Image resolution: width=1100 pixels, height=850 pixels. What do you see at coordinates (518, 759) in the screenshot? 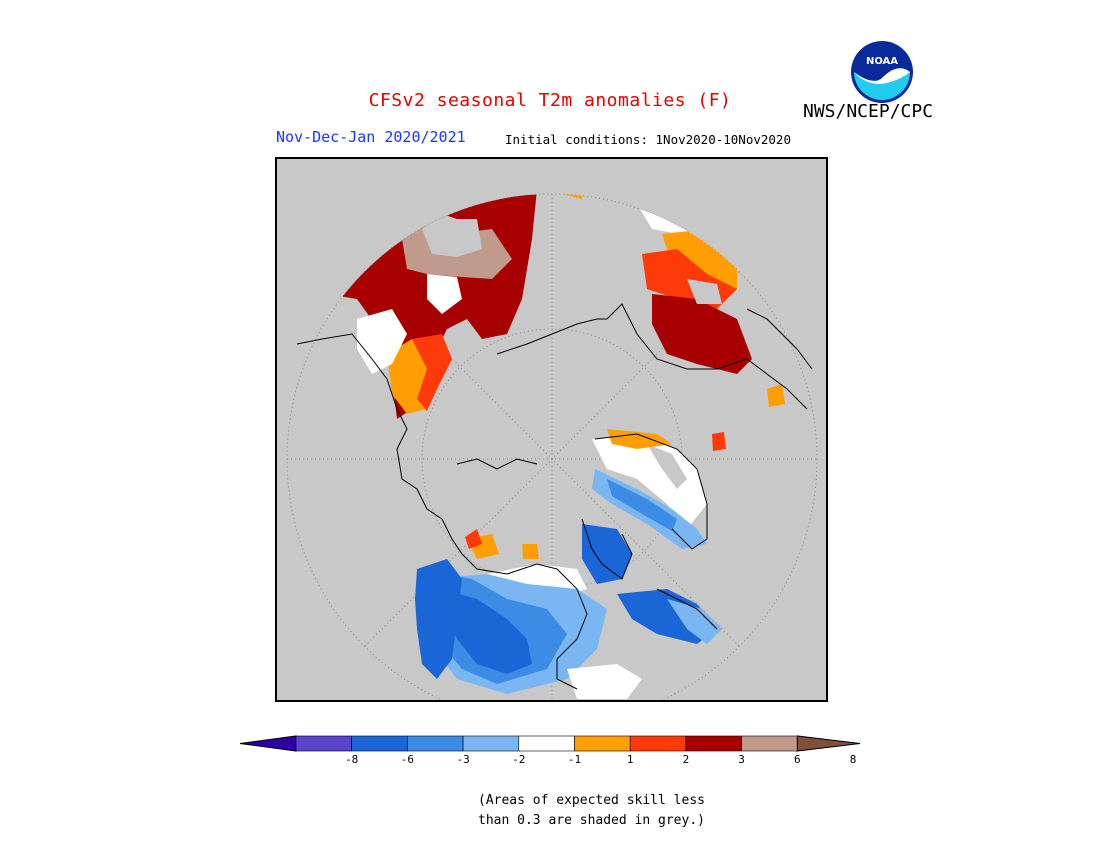
I see `legend-tick-label: -2` at bounding box center [518, 759].